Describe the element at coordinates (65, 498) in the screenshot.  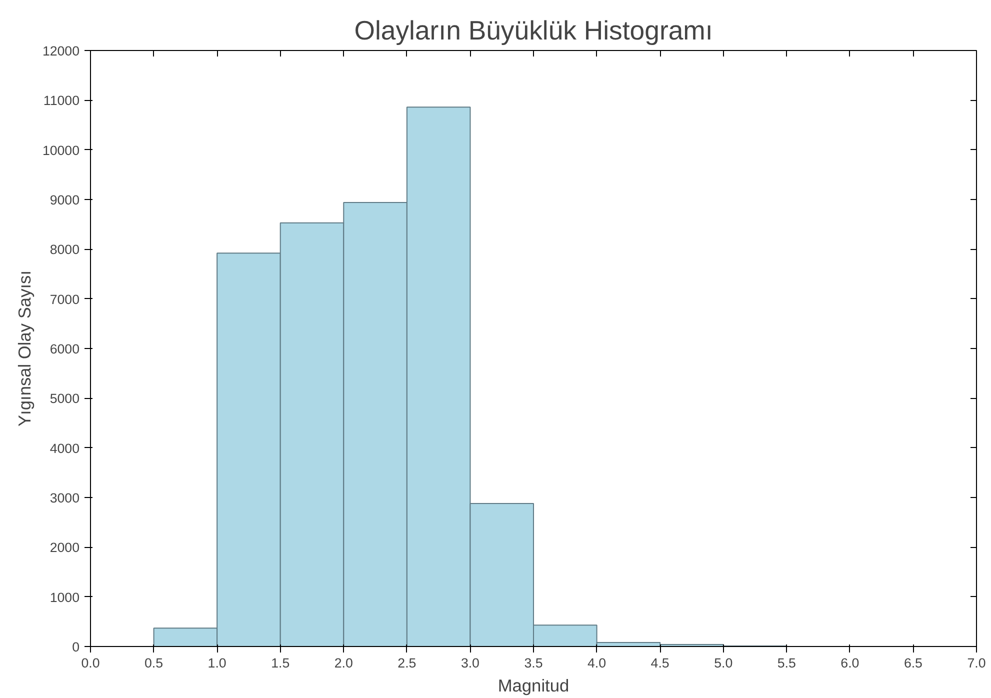
I see `y-tick-label: 3000` at that location.